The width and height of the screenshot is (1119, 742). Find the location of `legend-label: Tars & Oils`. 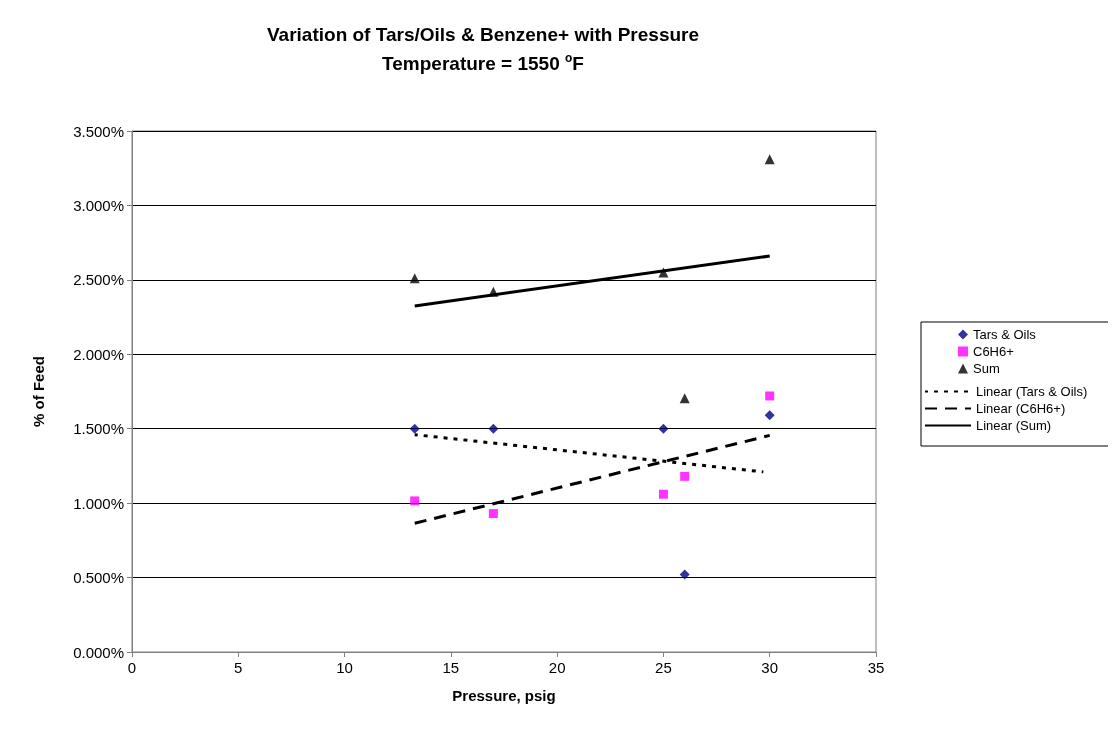

legend-label: Tars & Oils is located at coordinates (1005, 334).